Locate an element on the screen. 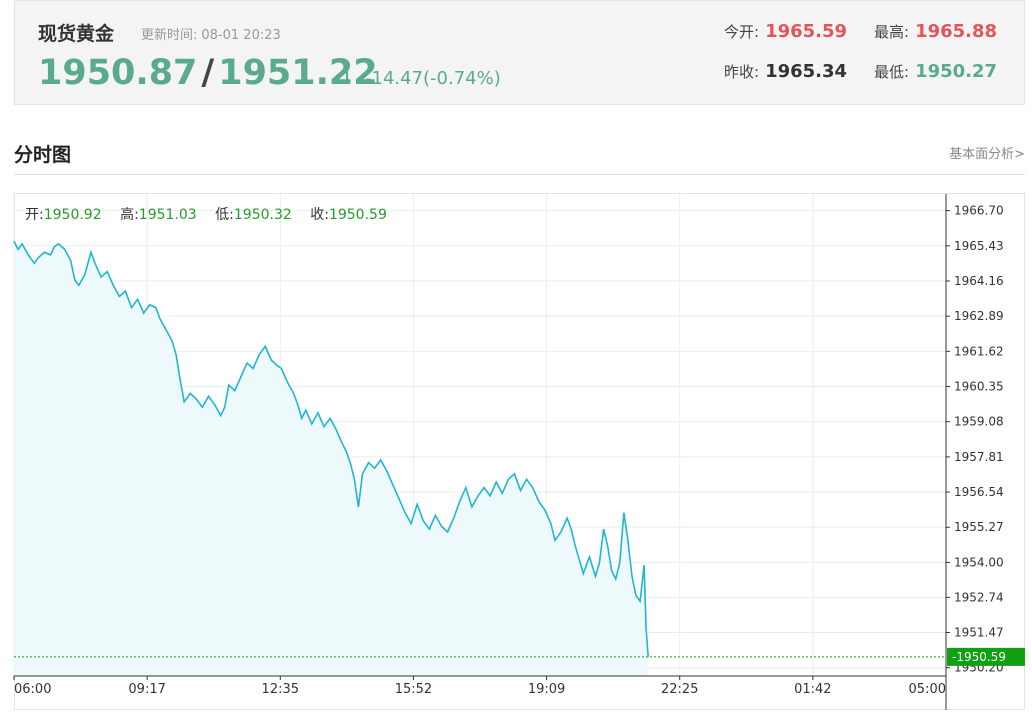  instrument-name: 现货黄金 is located at coordinates (76, 34).